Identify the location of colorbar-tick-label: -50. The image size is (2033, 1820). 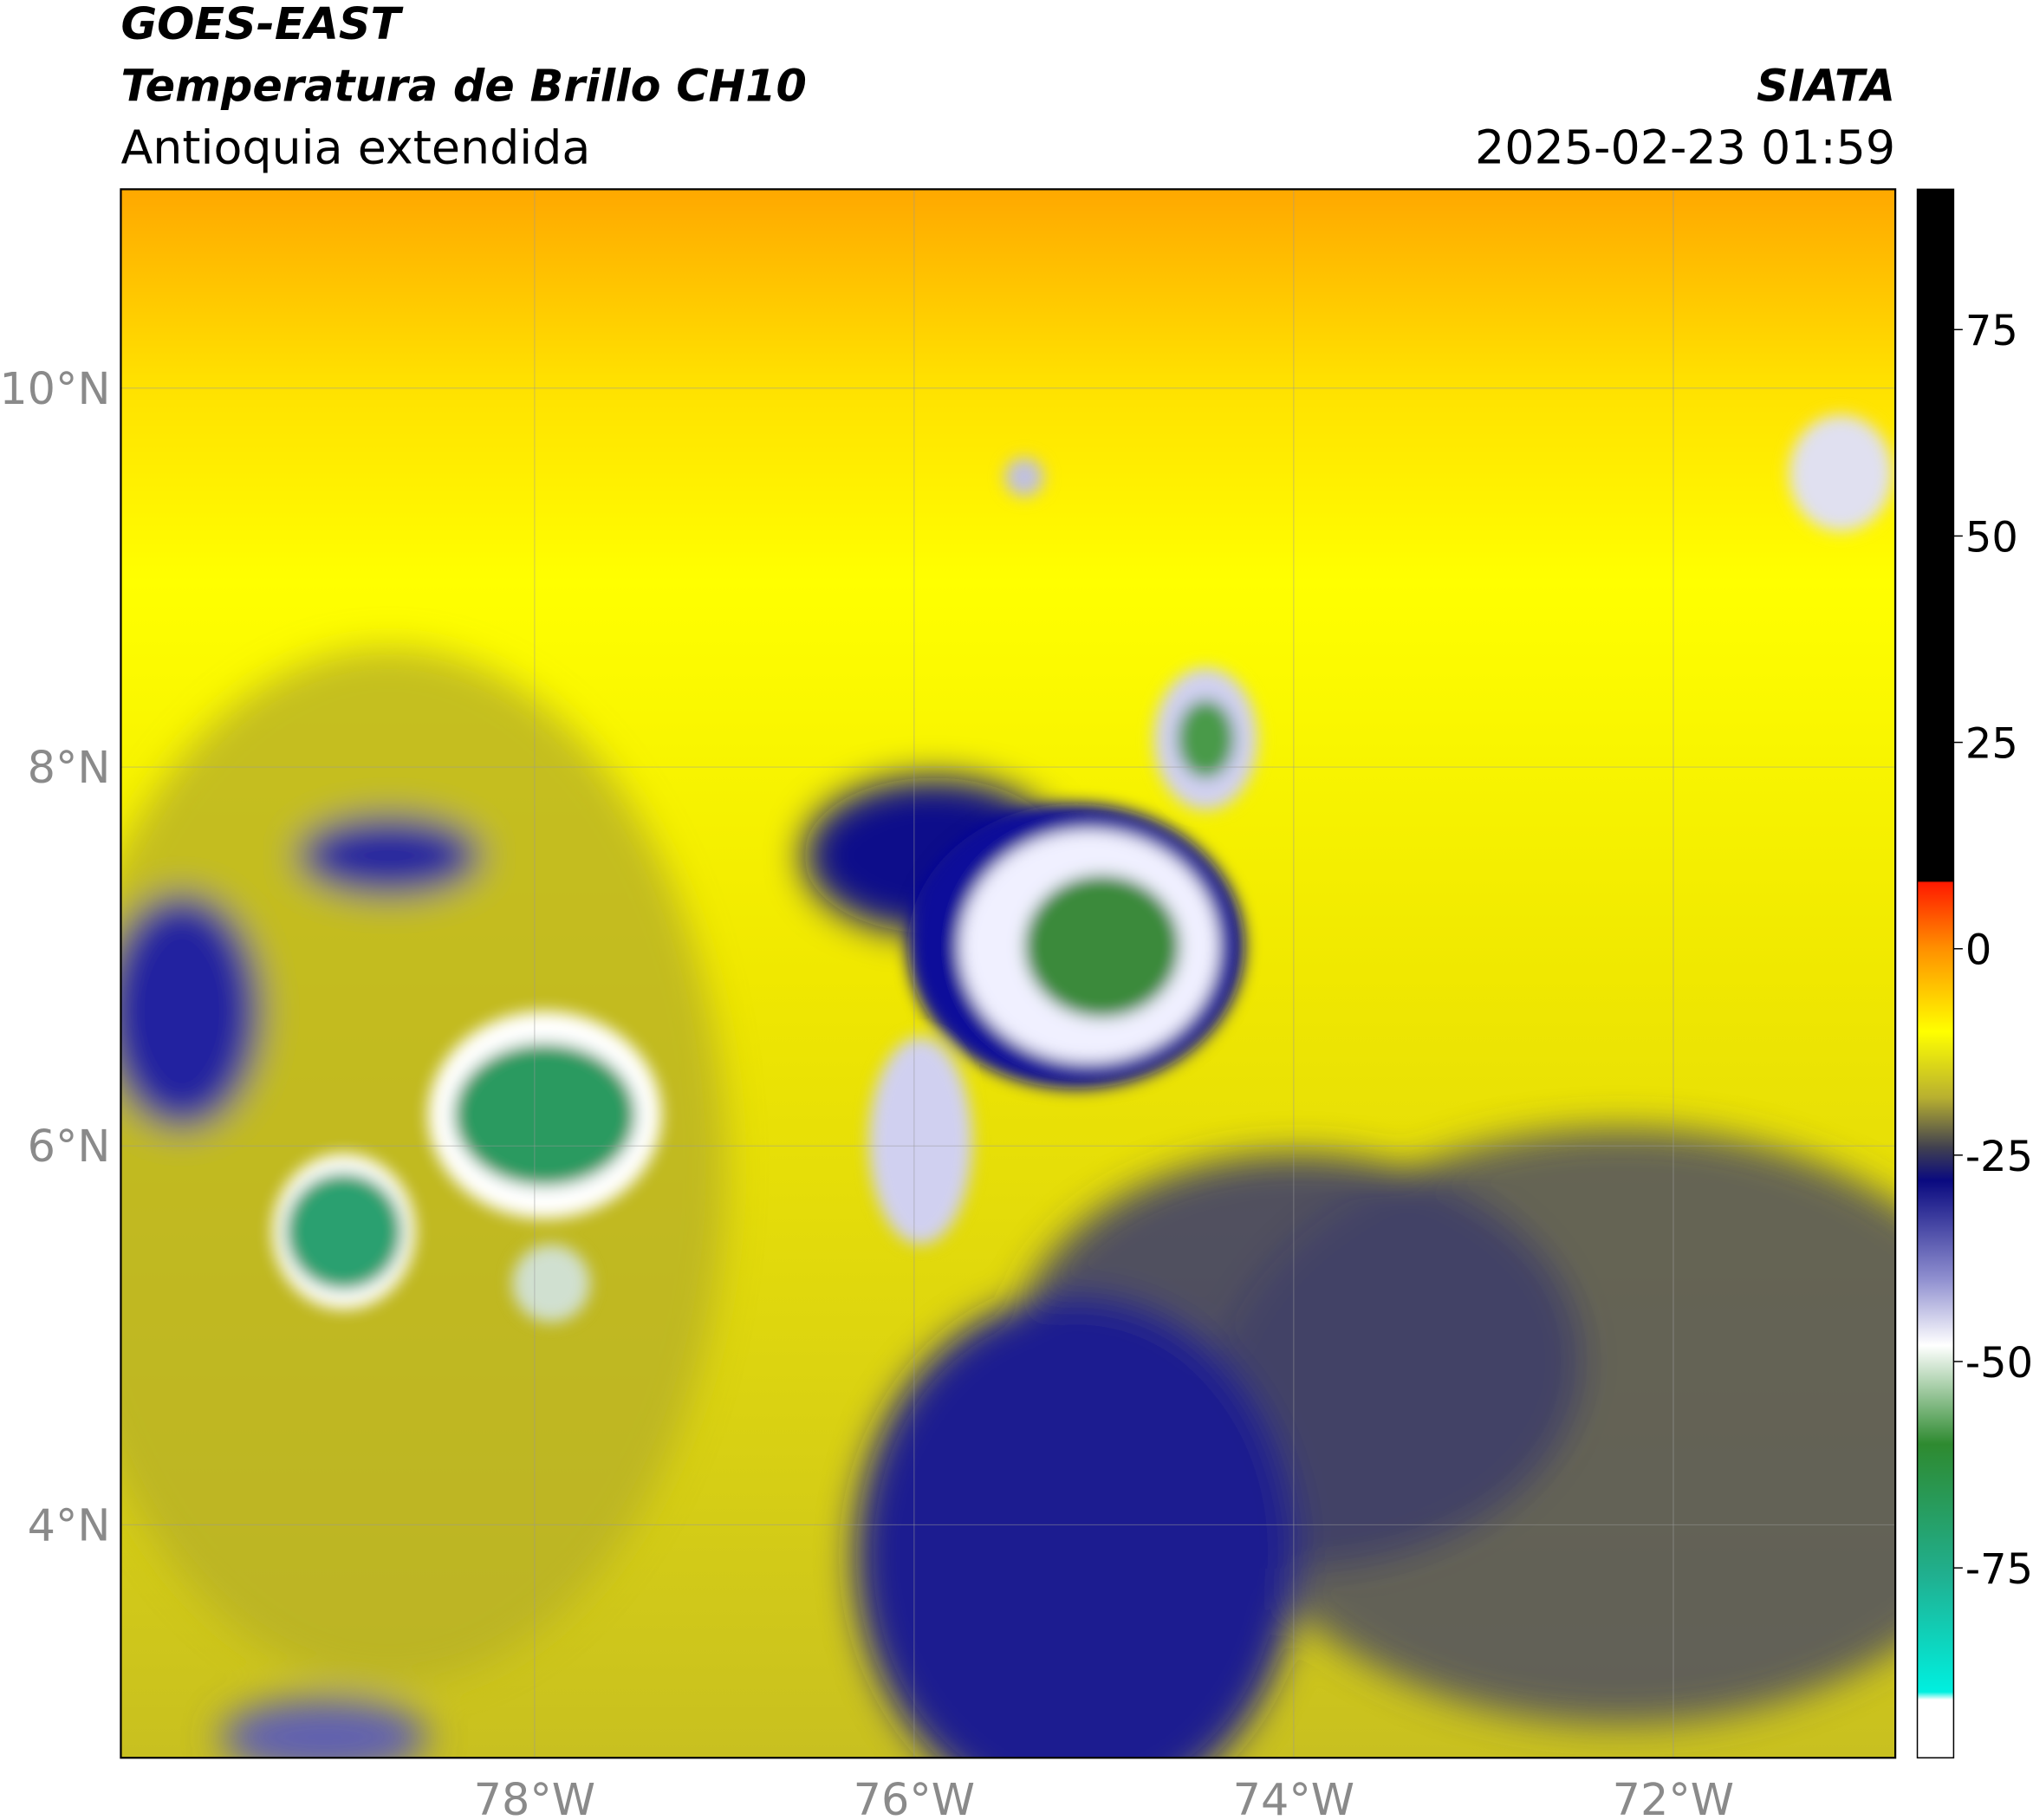
(1999, 1364).